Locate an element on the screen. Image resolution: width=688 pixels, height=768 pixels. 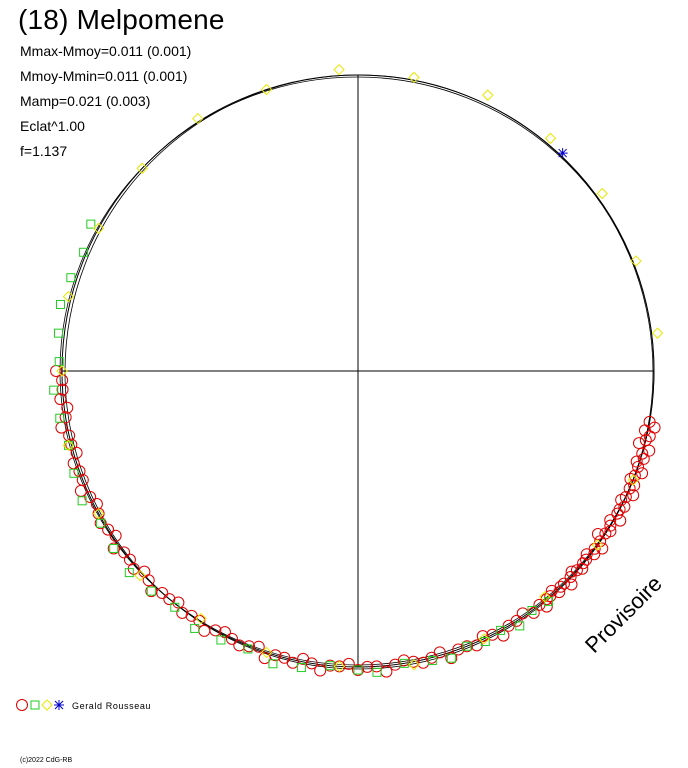
chart-title: (18) Melpomene is located at coordinates (121, 19).